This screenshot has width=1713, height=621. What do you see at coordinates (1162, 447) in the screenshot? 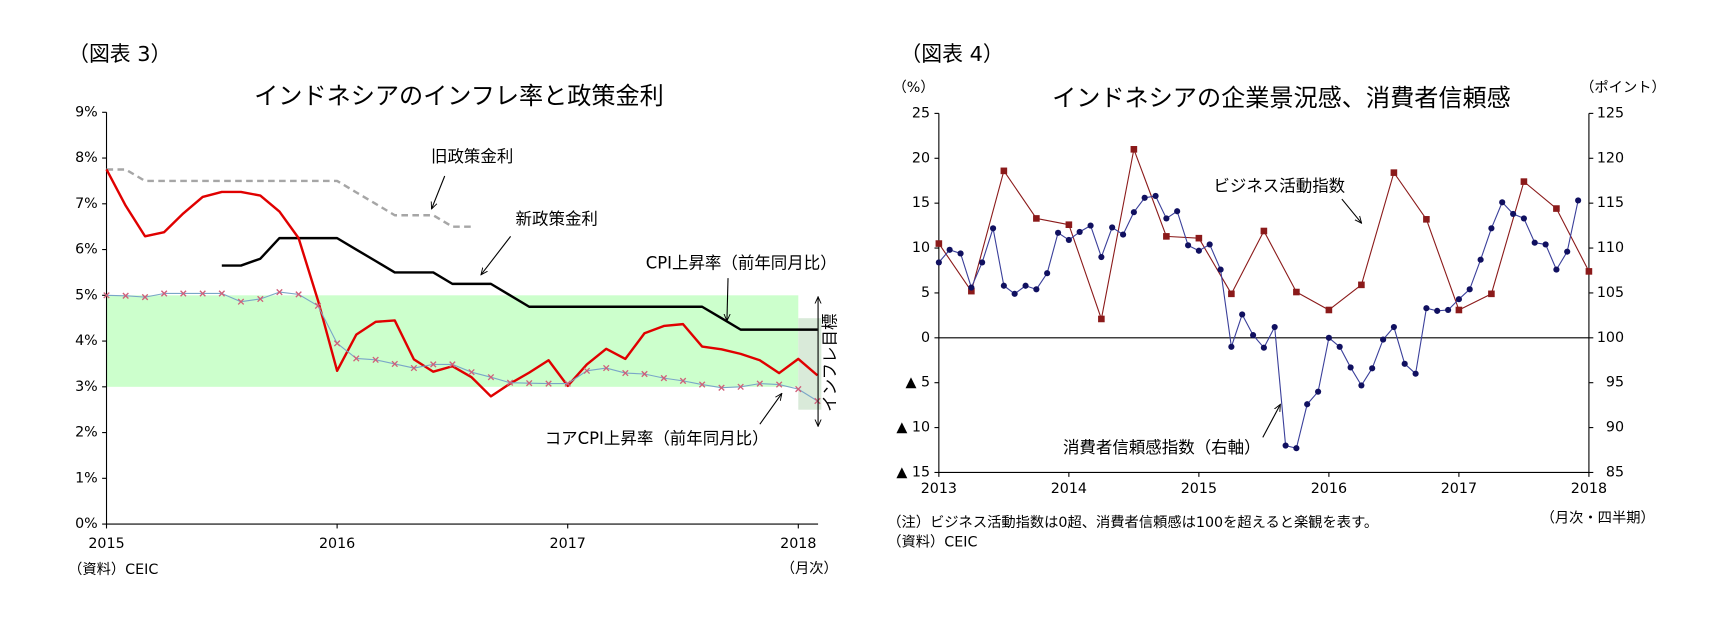
I see `series-label: 消費者信頼感指数（右軸）` at bounding box center [1162, 447].